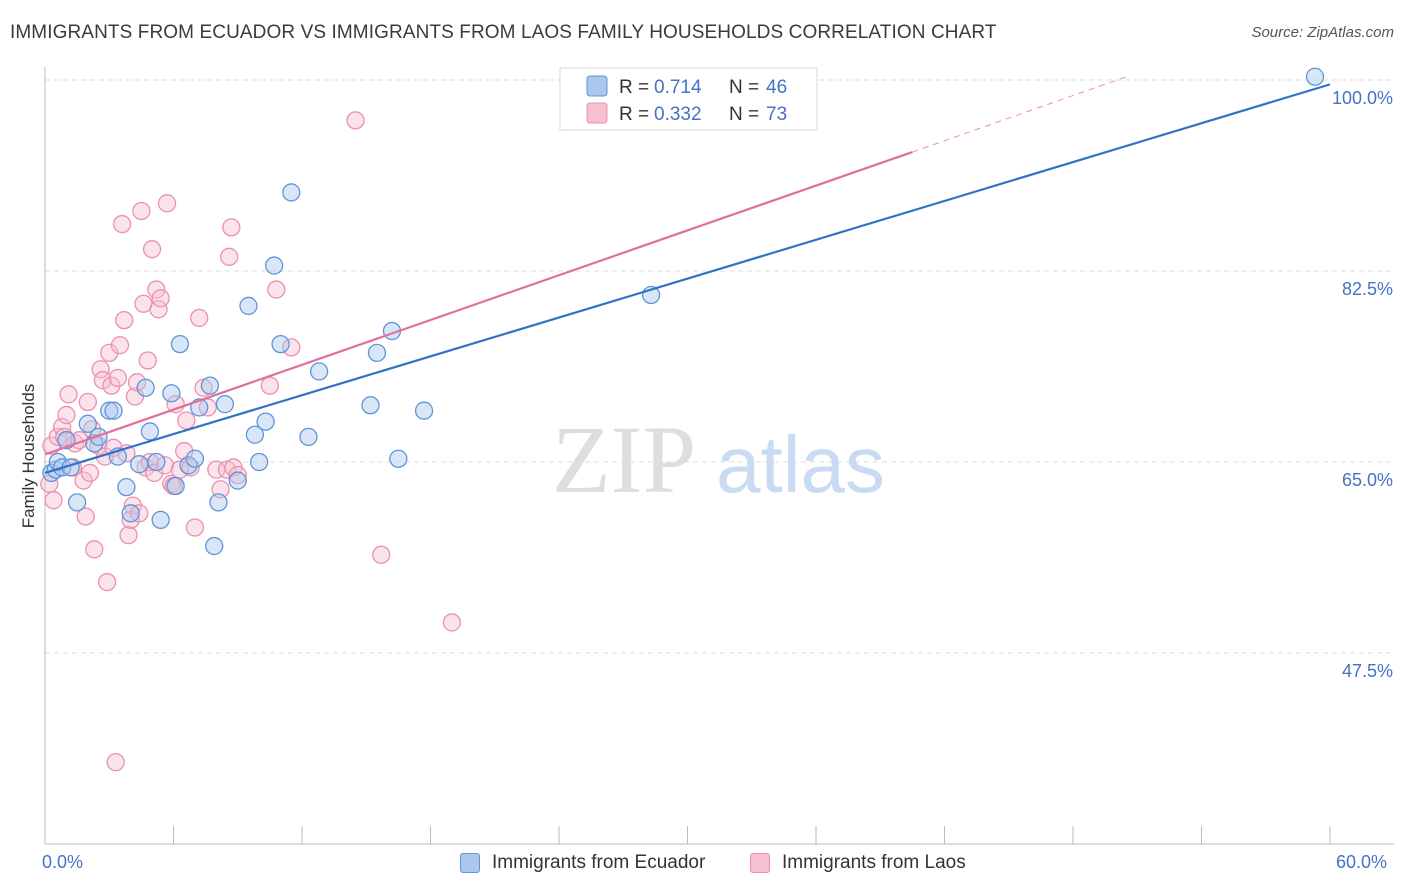 Image resolution: width=1406 pixels, height=892 pixels. What do you see at coordinates (744, 114) in the screenshot?
I see `legend-pink-n-label: N =` at bounding box center [744, 114].